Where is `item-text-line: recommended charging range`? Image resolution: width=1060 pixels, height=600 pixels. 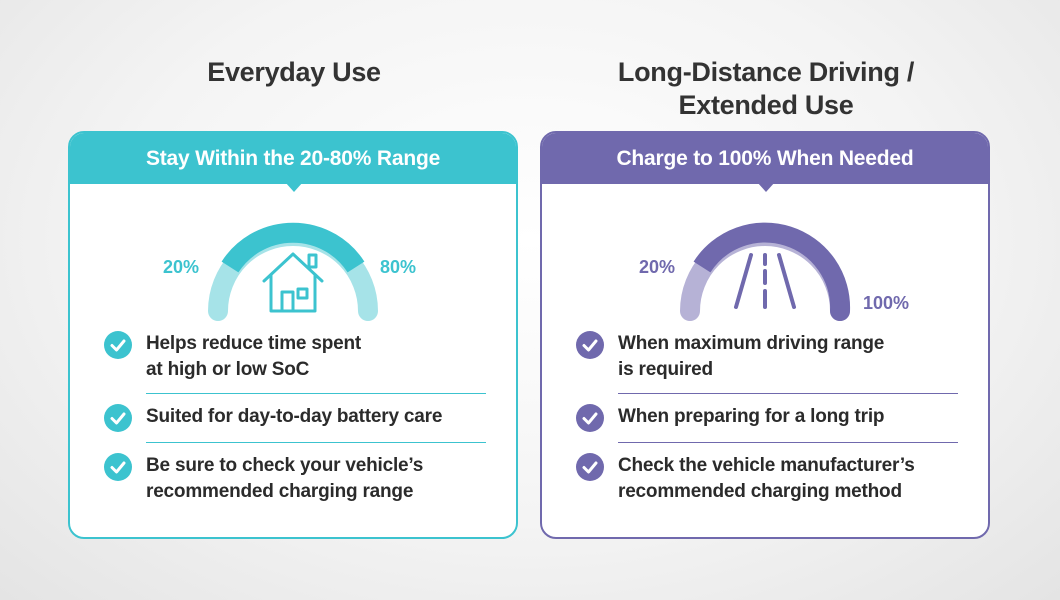
item-text-line: recommended charging range is located at coordinates (280, 491).